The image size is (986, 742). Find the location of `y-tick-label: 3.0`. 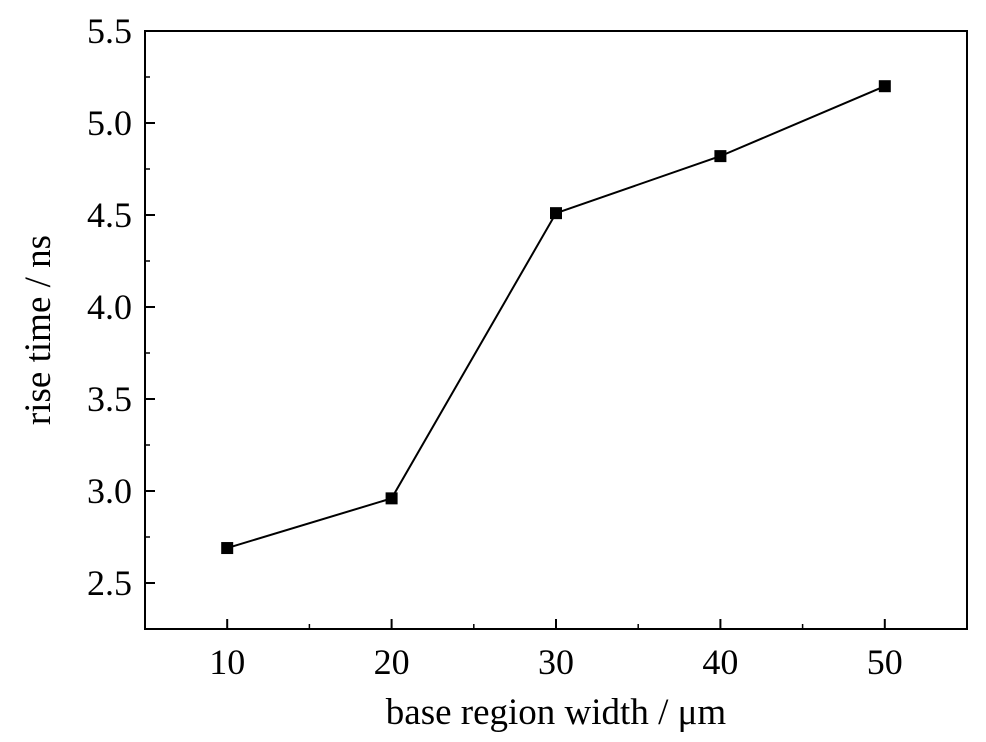

y-tick-label: 3.0 is located at coordinates (109, 491).